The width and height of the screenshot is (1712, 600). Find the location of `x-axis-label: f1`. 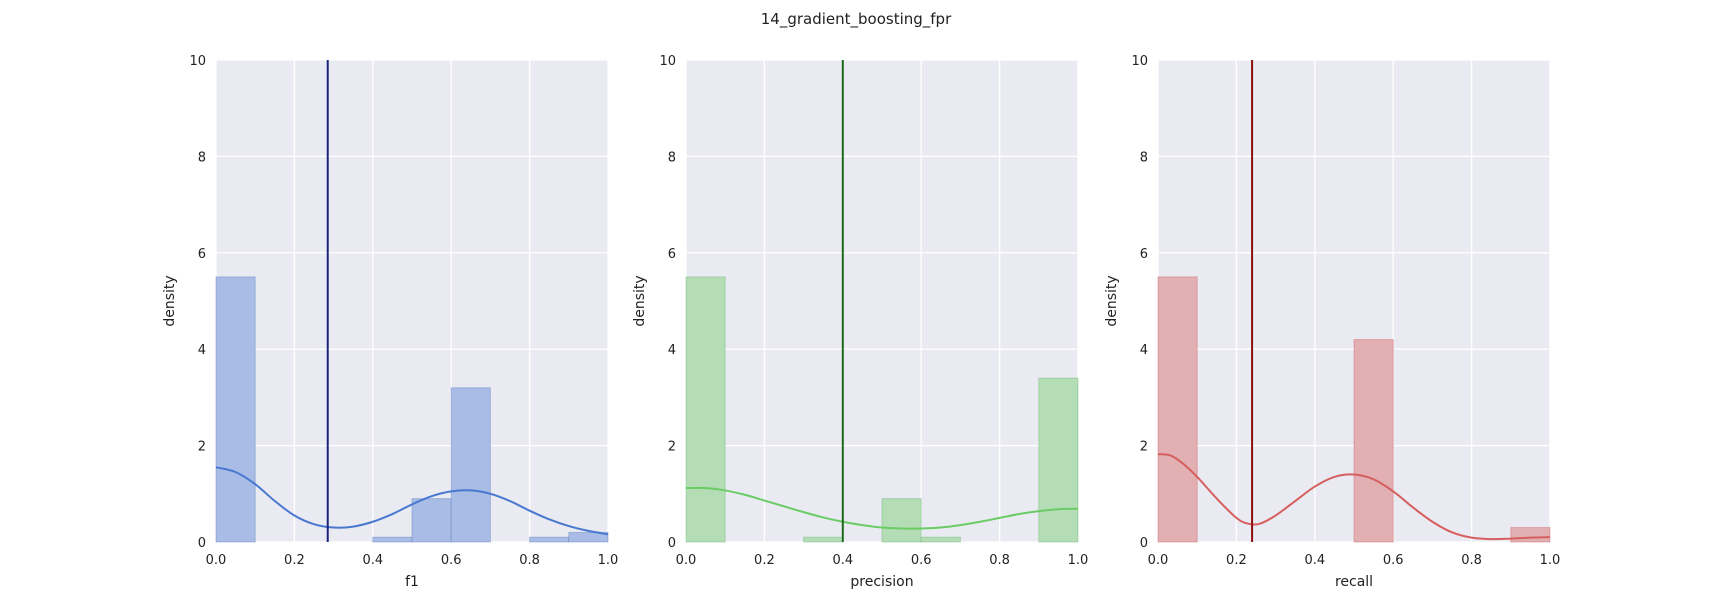

x-axis-label: f1 is located at coordinates (412, 582).